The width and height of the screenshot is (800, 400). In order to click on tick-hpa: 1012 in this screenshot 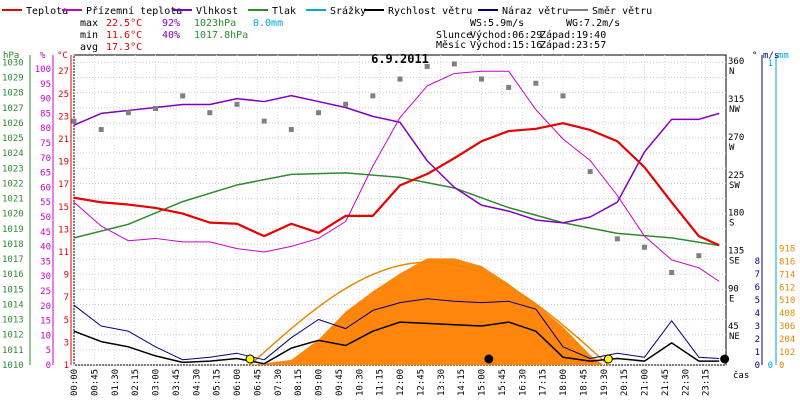, I will do `click(13, 336)`.